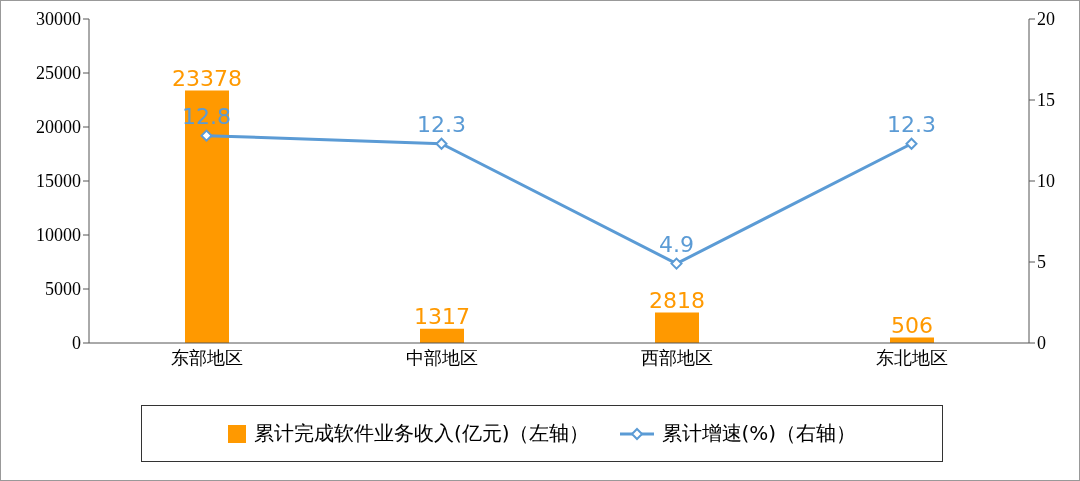 The width and height of the screenshot is (1080, 481). I want to click on data-label: 4.9, so click(676, 244).